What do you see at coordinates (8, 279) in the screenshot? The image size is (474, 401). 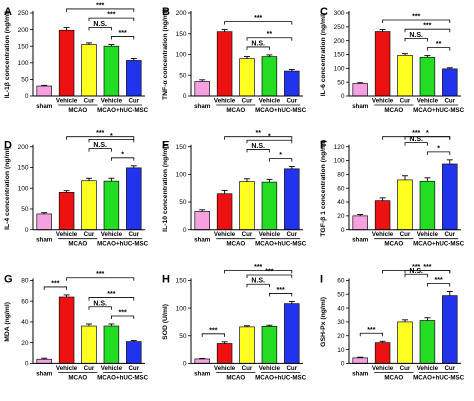 I see `panel-letter: G` at bounding box center [8, 279].